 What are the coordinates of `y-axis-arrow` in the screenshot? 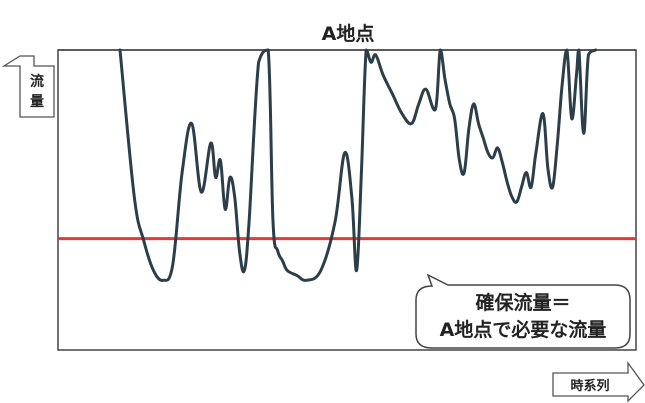 It's located at (28, 86).